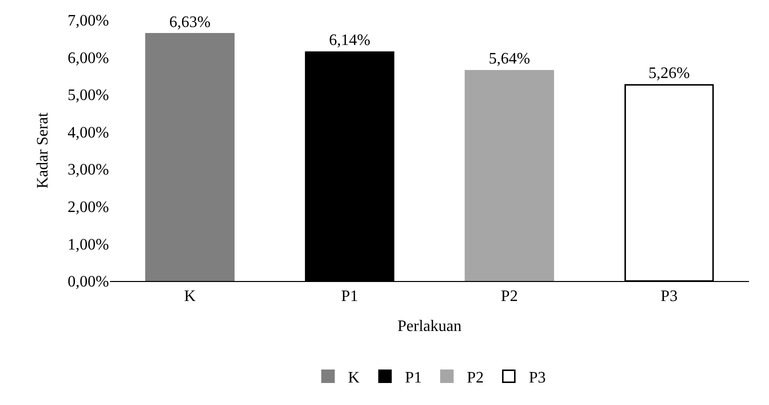 The height and width of the screenshot is (405, 769). Describe the element at coordinates (88, 21) in the screenshot. I see `y-tick-label: 7,00%` at that location.